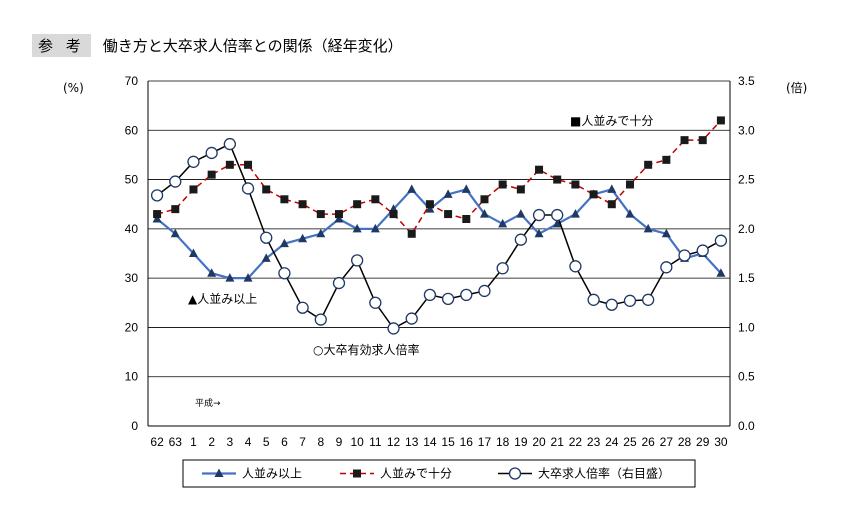  What do you see at coordinates (208, 403) in the screenshot?
I see `era-annotation: 平成→` at bounding box center [208, 403].